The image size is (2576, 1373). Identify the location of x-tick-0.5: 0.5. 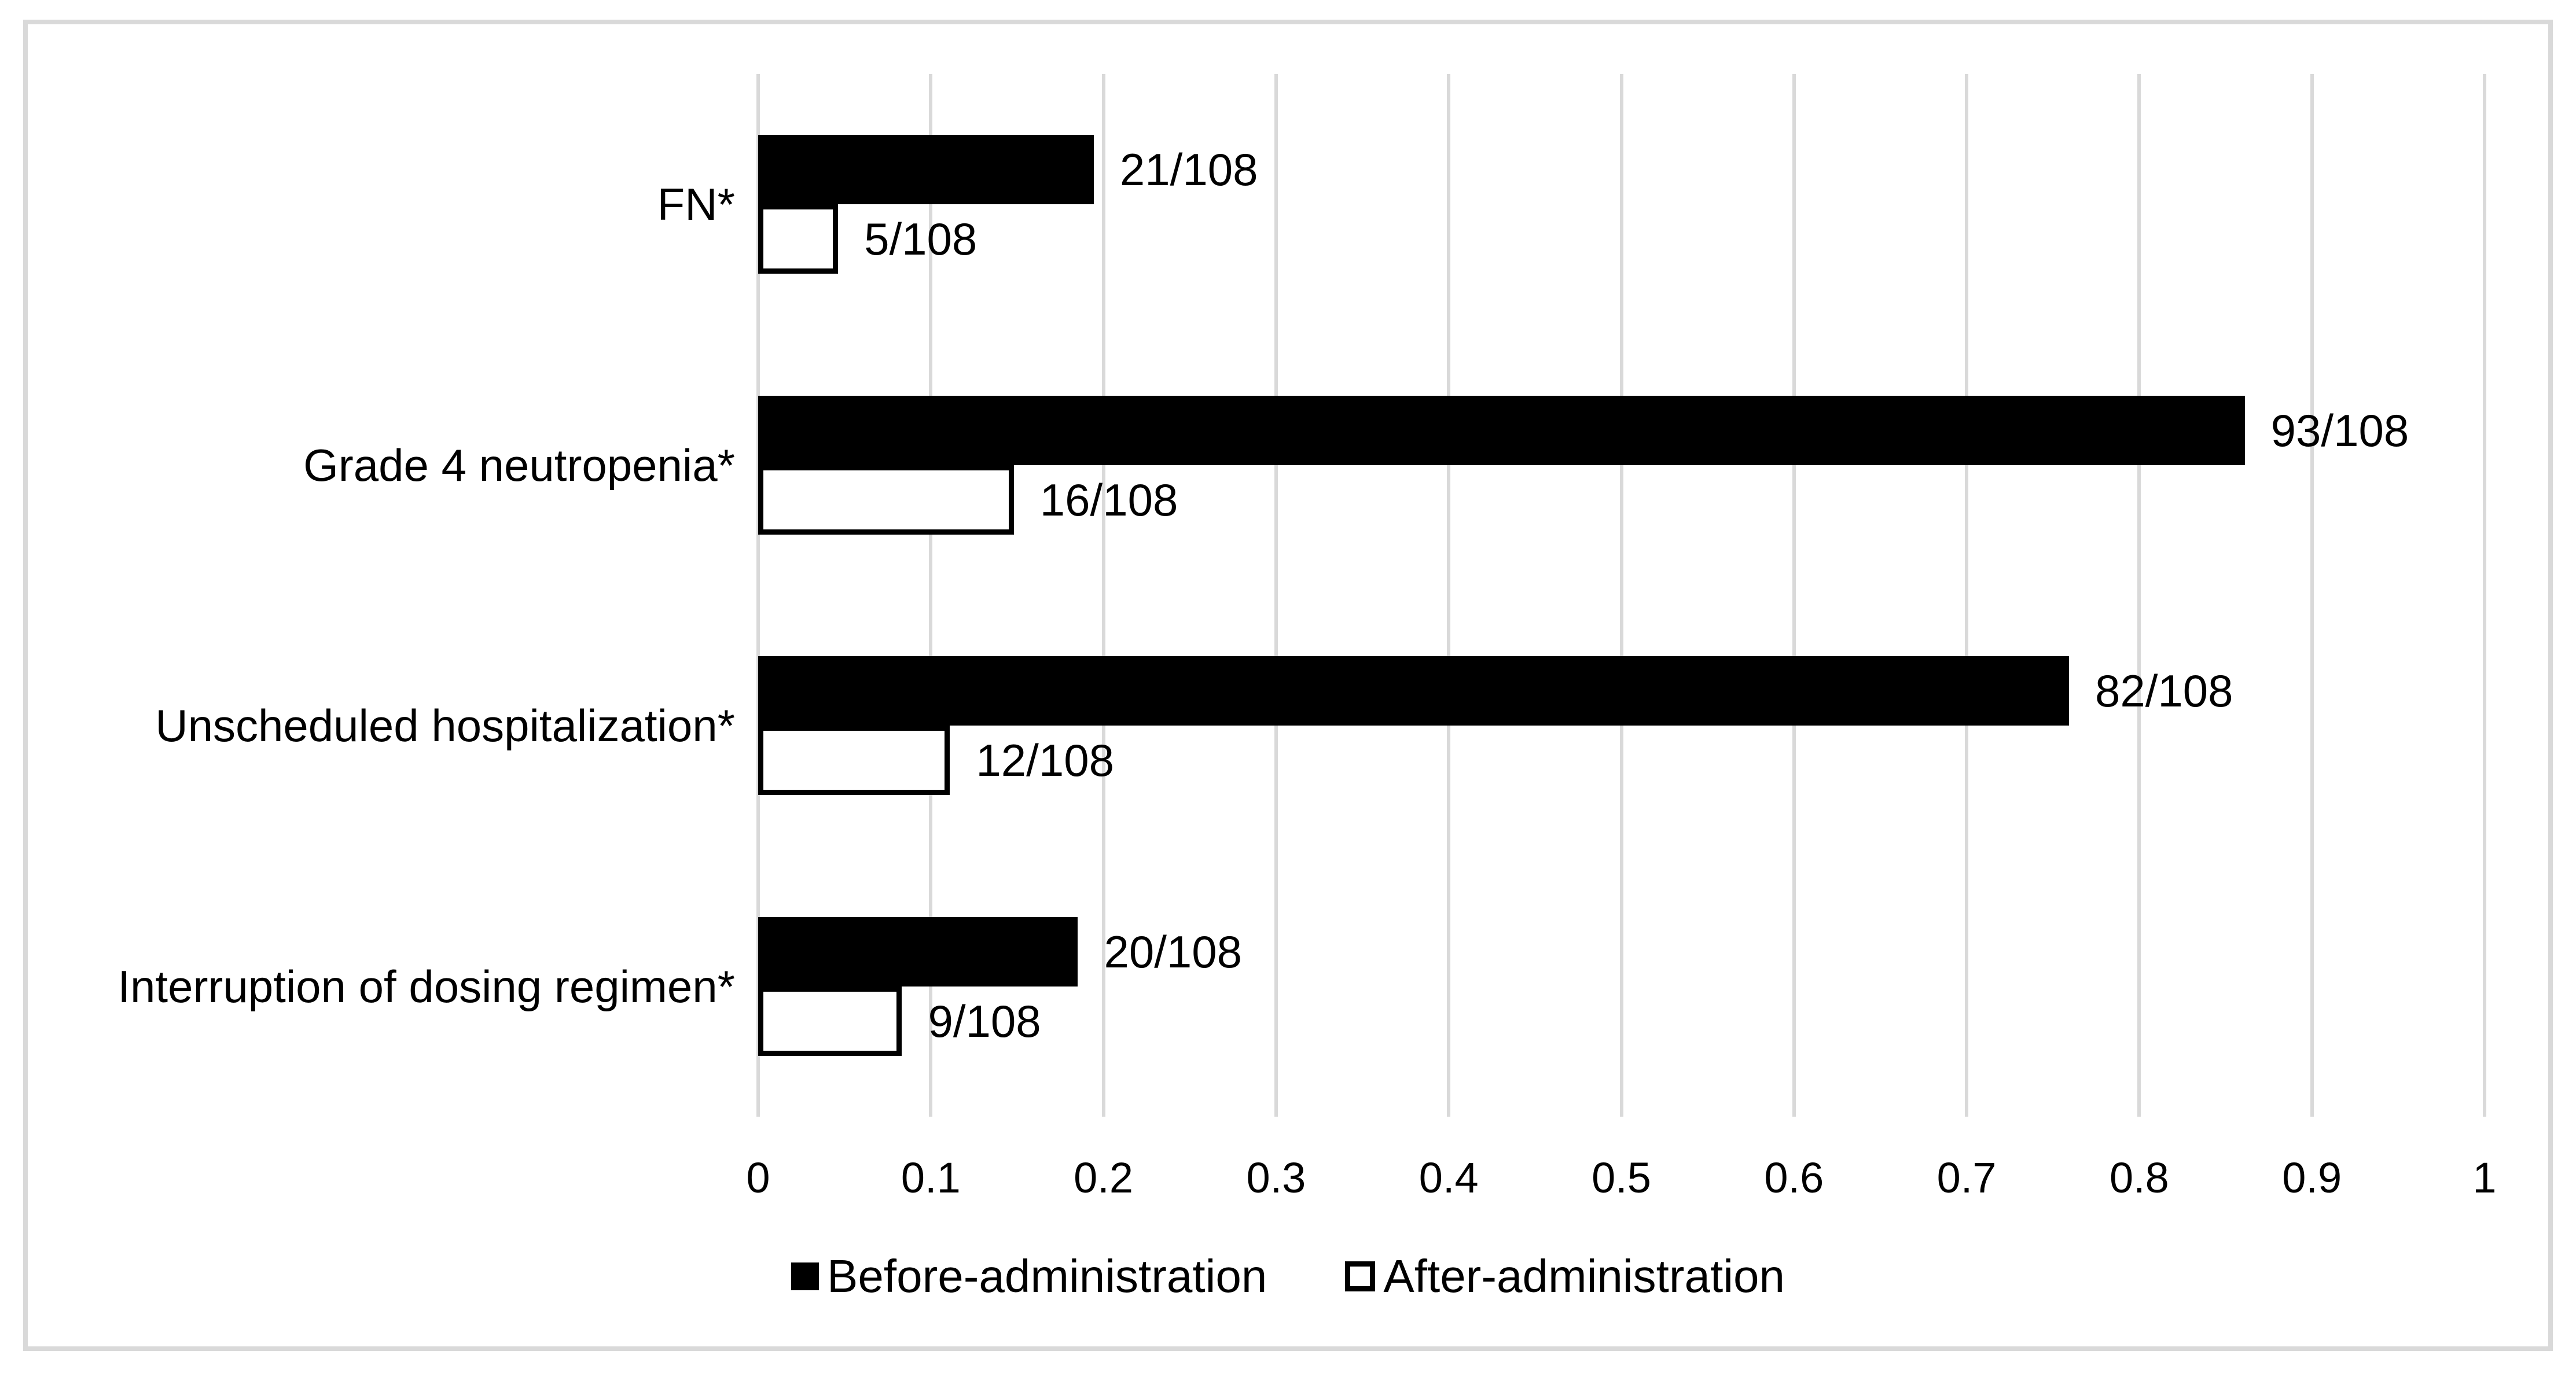
(1622, 1178).